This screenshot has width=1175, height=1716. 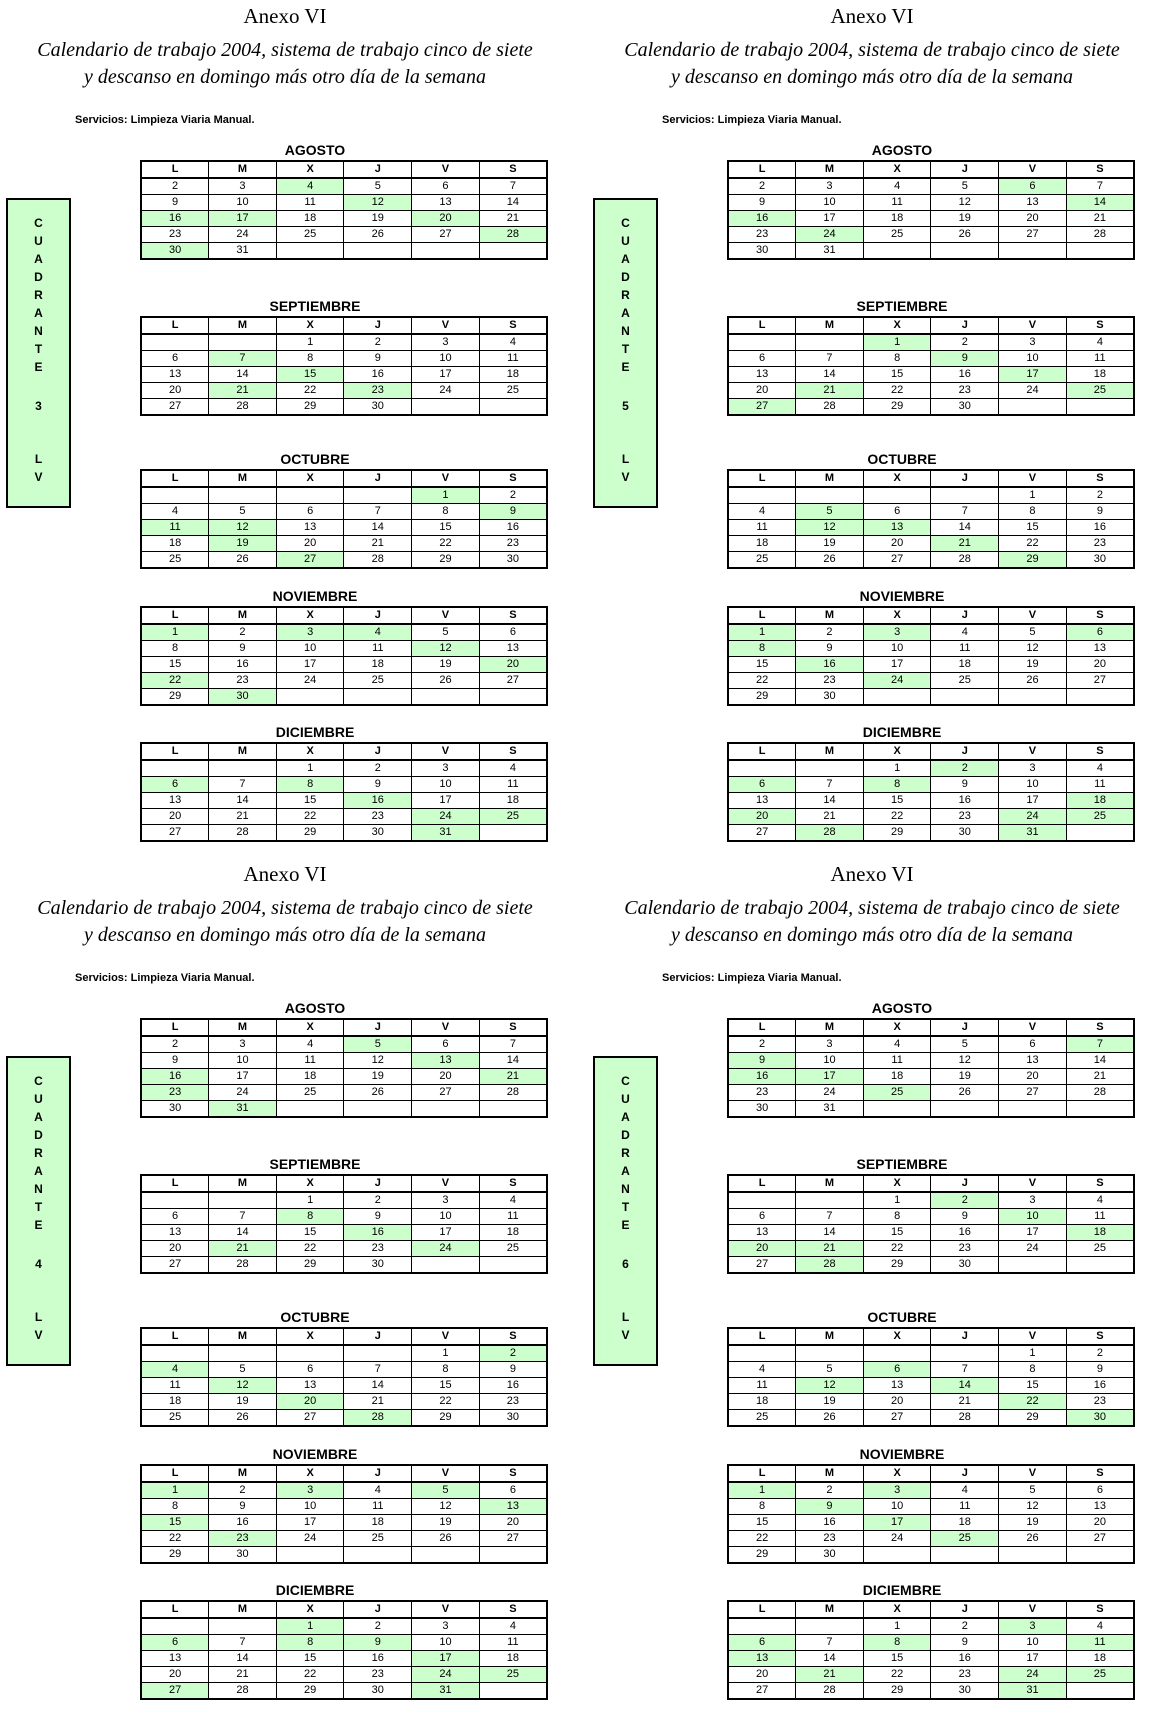 What do you see at coordinates (1100, 1353) in the screenshot?
I see `day-cell: 2` at bounding box center [1100, 1353].